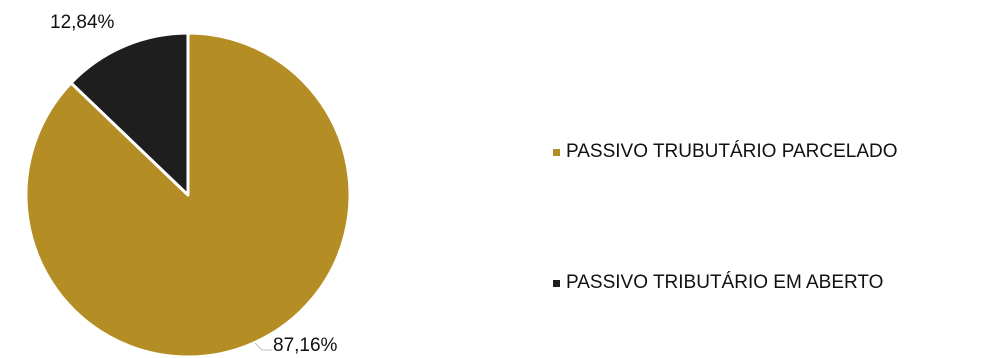 The height and width of the screenshot is (358, 992). I want to click on data-label-1: 87,16%, so click(305, 345).